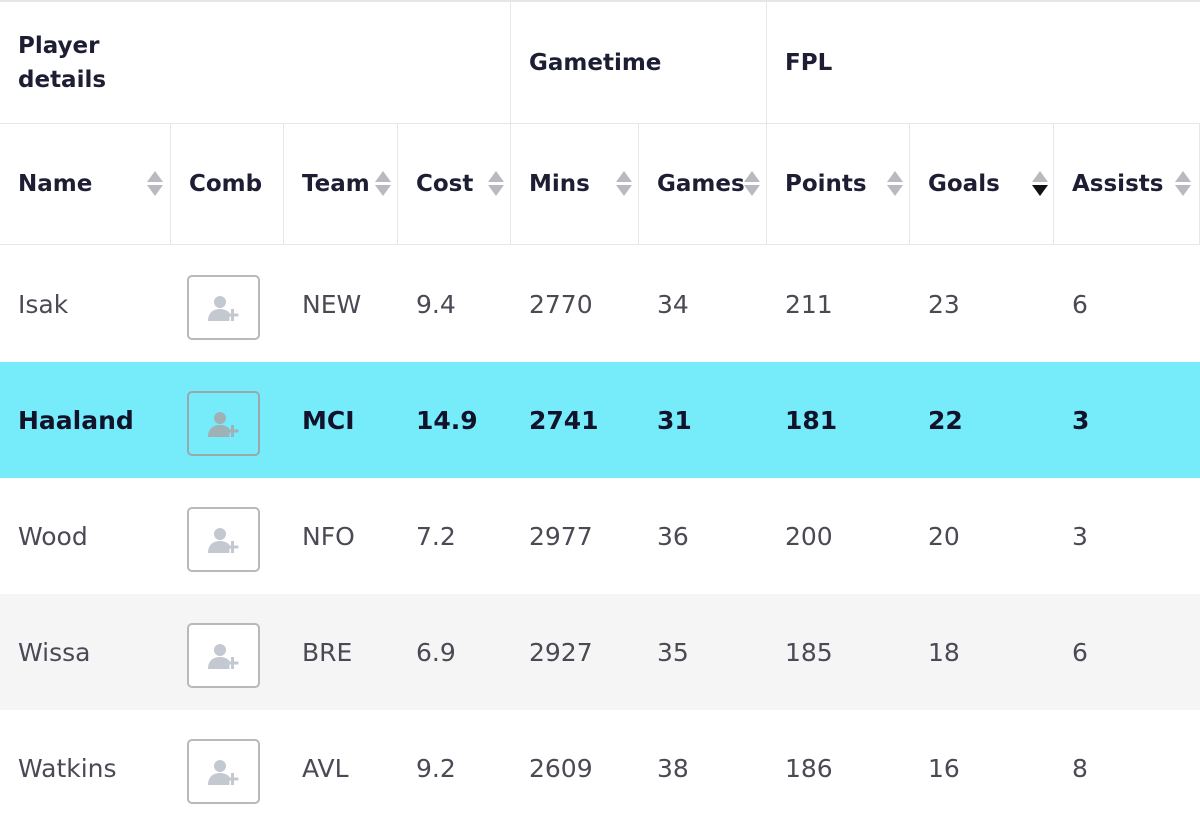 This screenshot has height=826, width=1200. What do you see at coordinates (600, 304) in the screenshot?
I see `table-row: Isak NEW 9.4 2770 34 211 23 6` at bounding box center [600, 304].